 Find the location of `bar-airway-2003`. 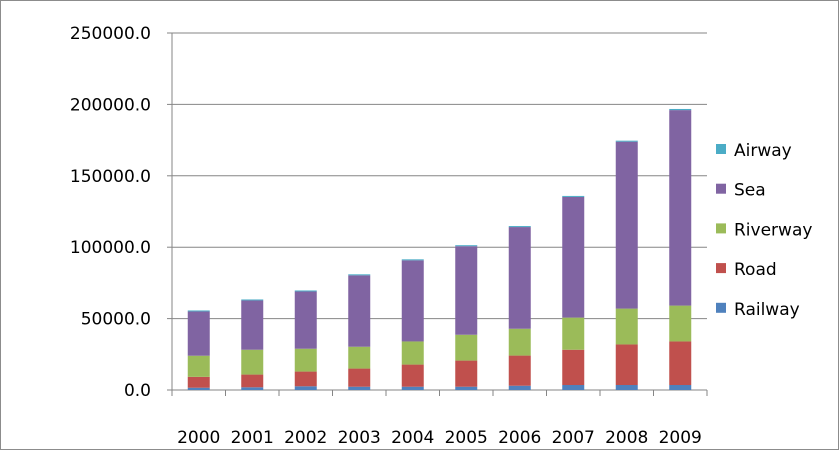

bar-airway-2003 is located at coordinates (359, 275).